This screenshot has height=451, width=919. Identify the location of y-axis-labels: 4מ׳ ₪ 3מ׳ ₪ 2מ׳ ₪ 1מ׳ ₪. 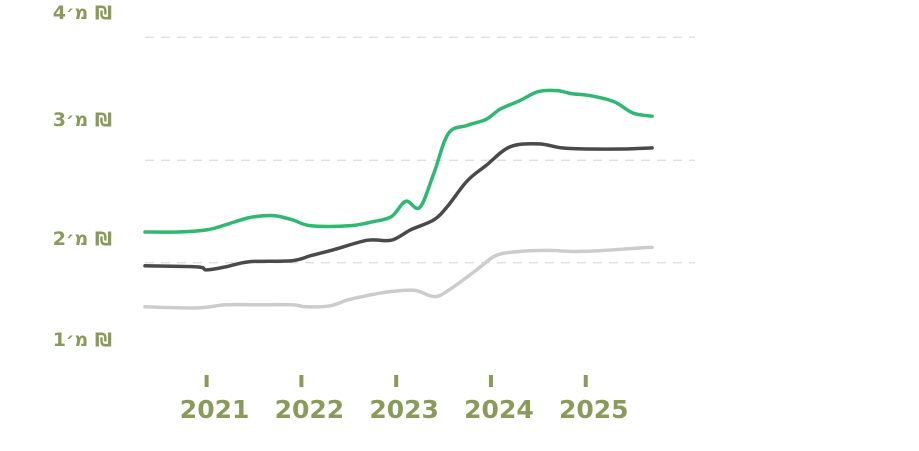
(82, 176).